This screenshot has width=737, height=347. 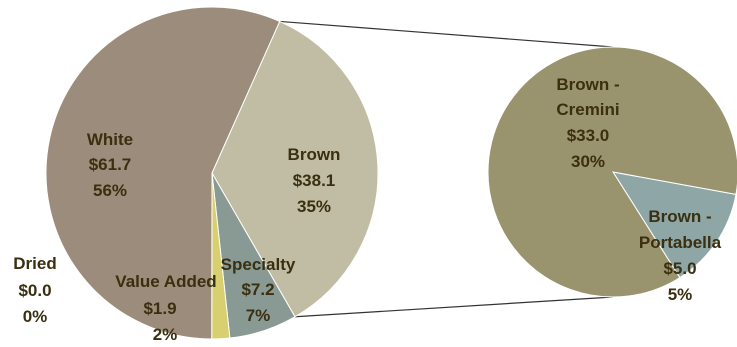 I want to click on label-value-added-pct: 2%, so click(x=165, y=334).